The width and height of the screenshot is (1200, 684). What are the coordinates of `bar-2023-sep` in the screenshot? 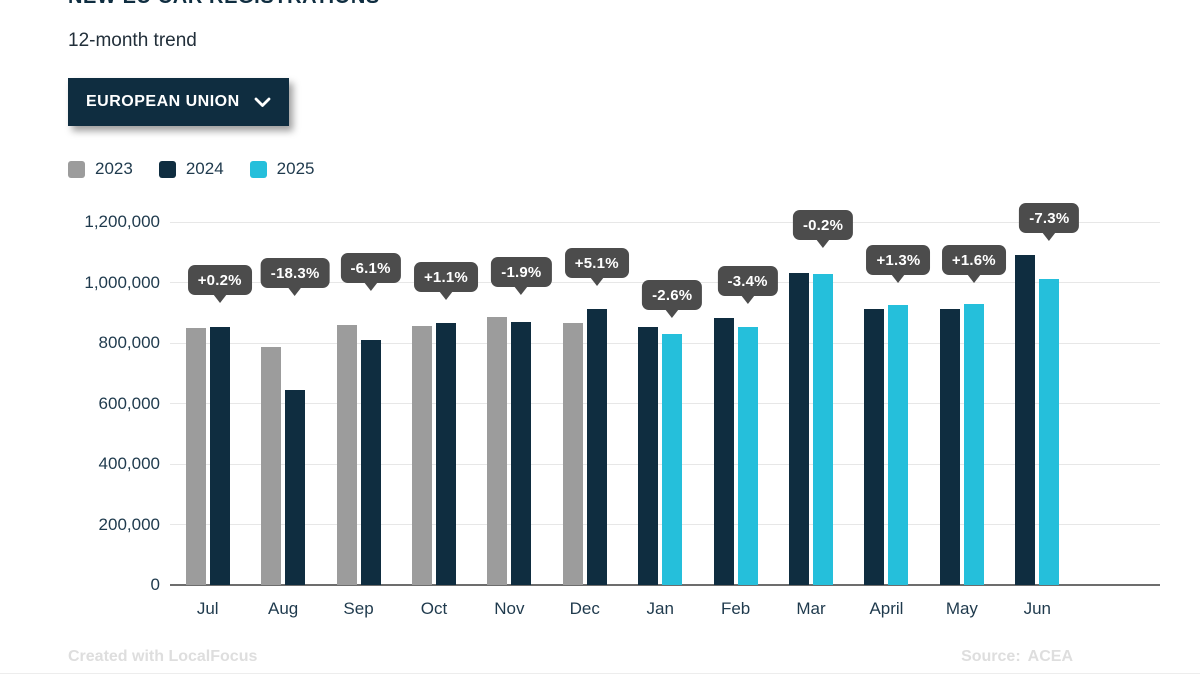 It's located at (346, 454).